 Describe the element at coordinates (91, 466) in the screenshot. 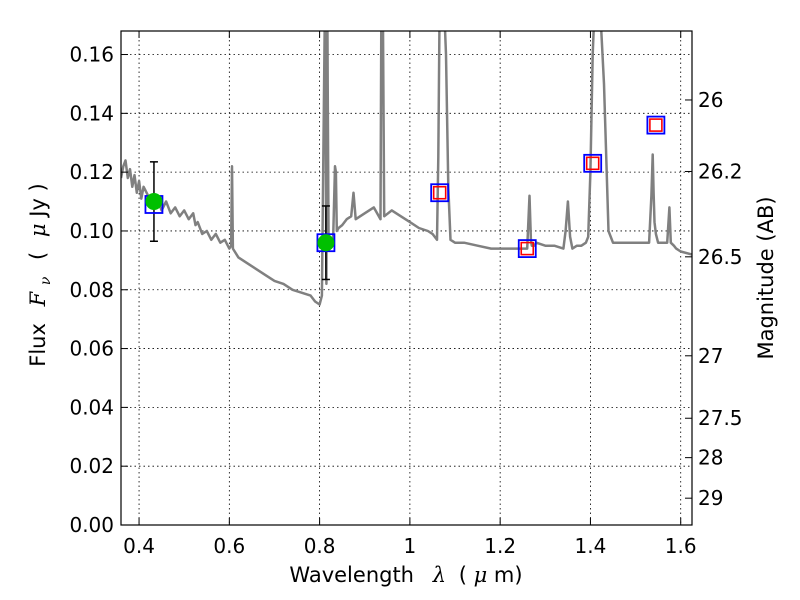

I see `y-tick-label: 0.02` at that location.